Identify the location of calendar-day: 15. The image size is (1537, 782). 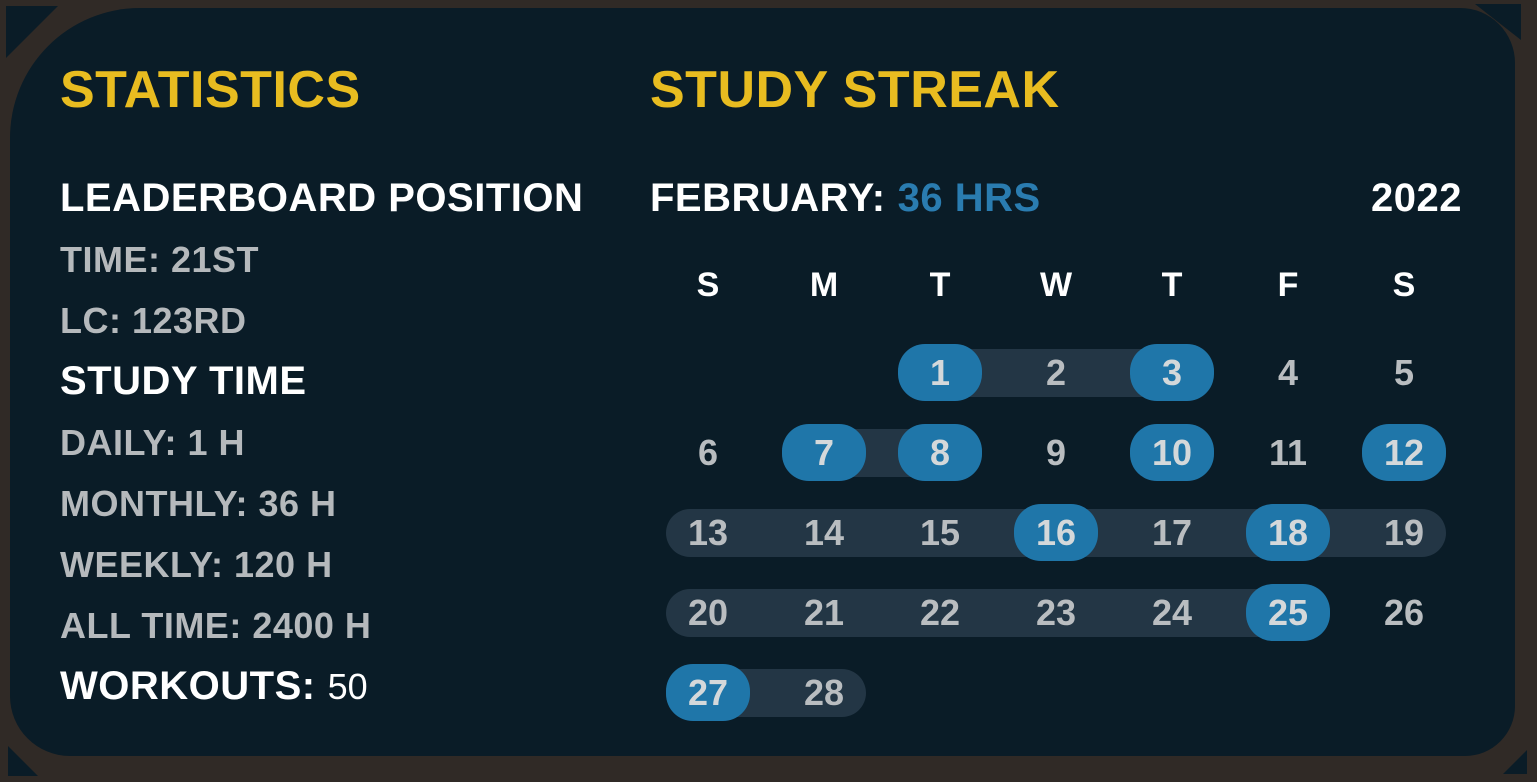
(940, 532).